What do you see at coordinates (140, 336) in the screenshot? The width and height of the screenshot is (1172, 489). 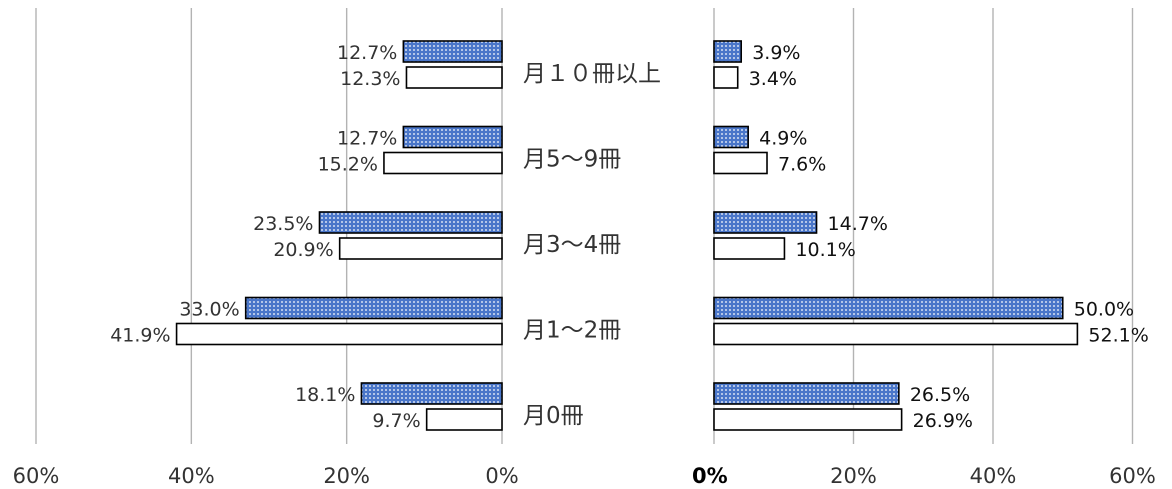 I see `left-value-label: 41.9%` at bounding box center [140, 336].